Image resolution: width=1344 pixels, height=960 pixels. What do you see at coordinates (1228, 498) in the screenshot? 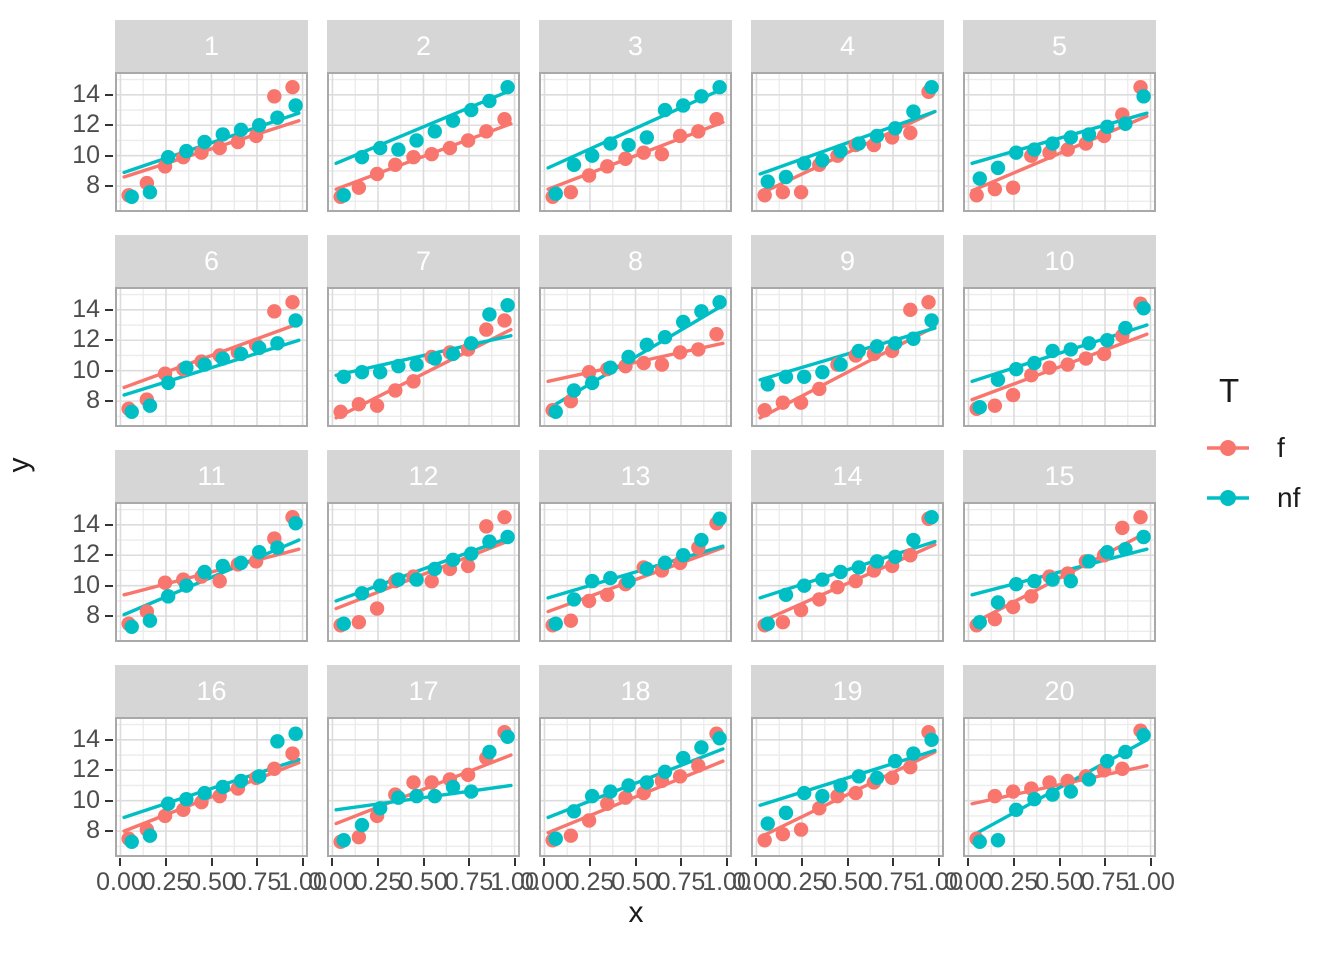
I see `legend-key-nf-icon` at bounding box center [1228, 498].